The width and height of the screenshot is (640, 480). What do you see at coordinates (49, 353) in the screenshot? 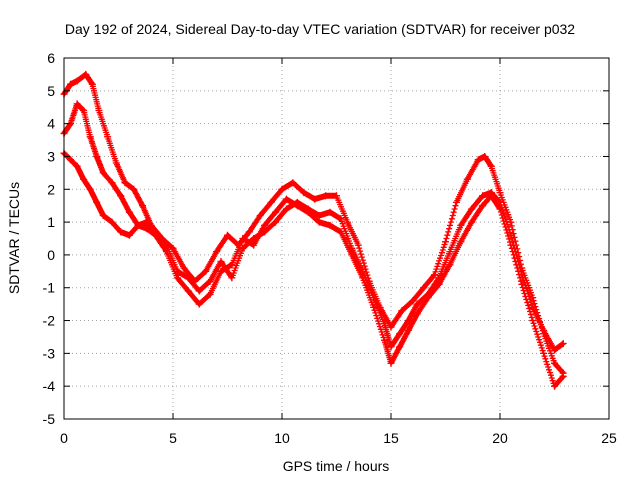
I see `y-tick-label: -3` at bounding box center [49, 353].